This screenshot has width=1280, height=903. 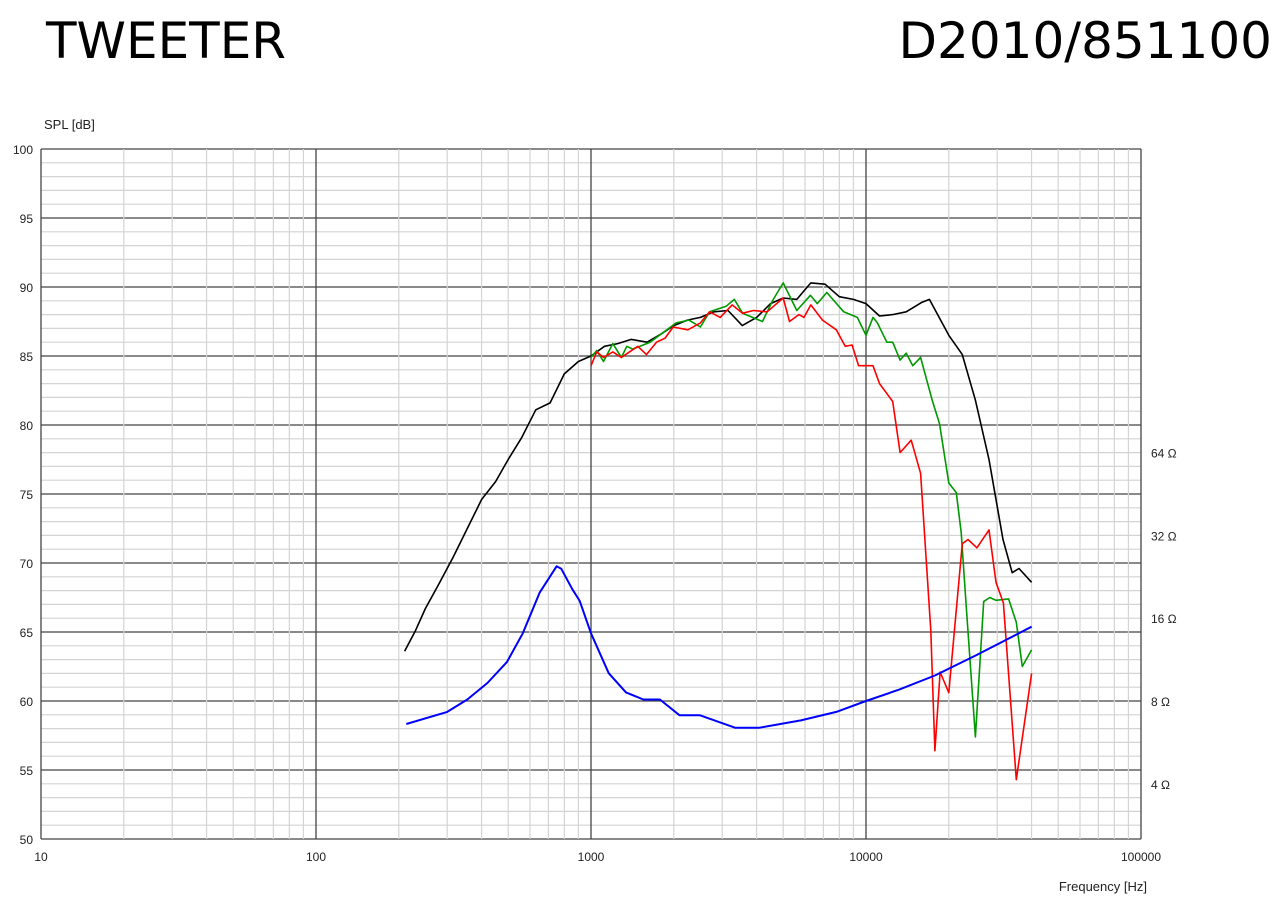 What do you see at coordinates (719, 647) in the screenshot?
I see `impedance-curve` at bounding box center [719, 647].